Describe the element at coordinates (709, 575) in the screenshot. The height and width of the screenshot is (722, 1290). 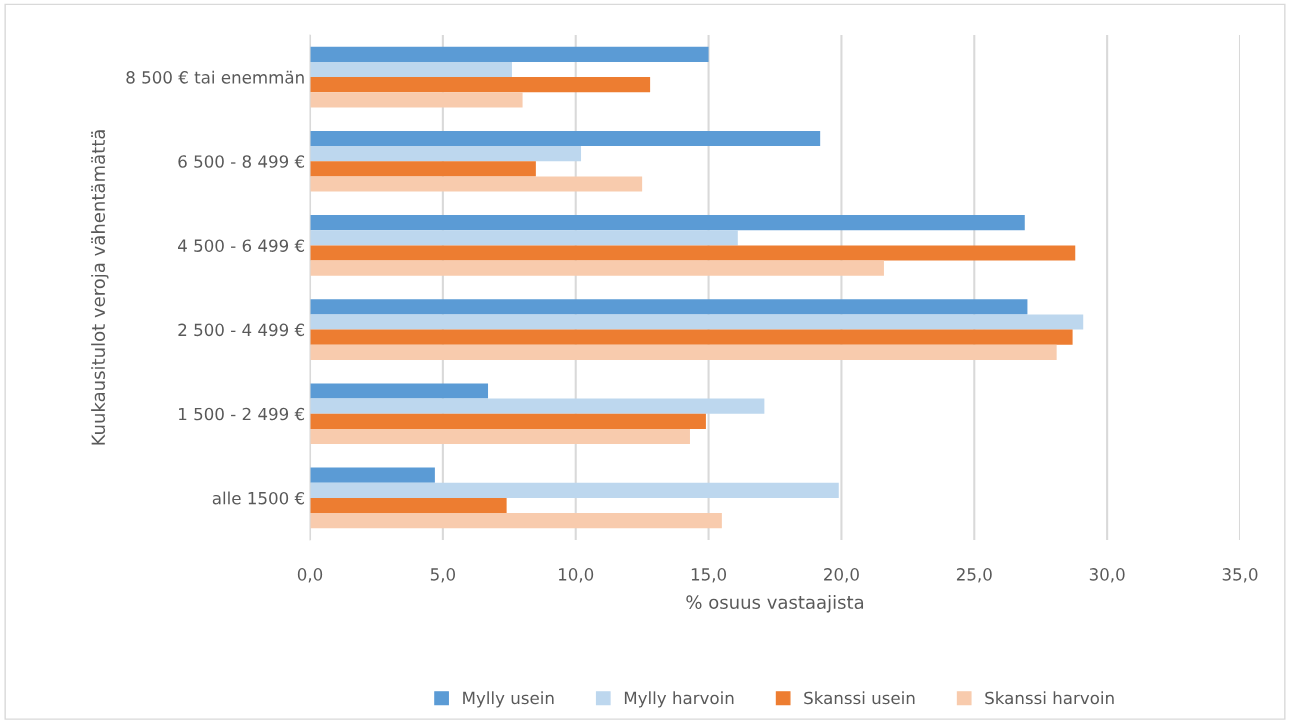
I see `x-tick-label: 15,0` at that location.